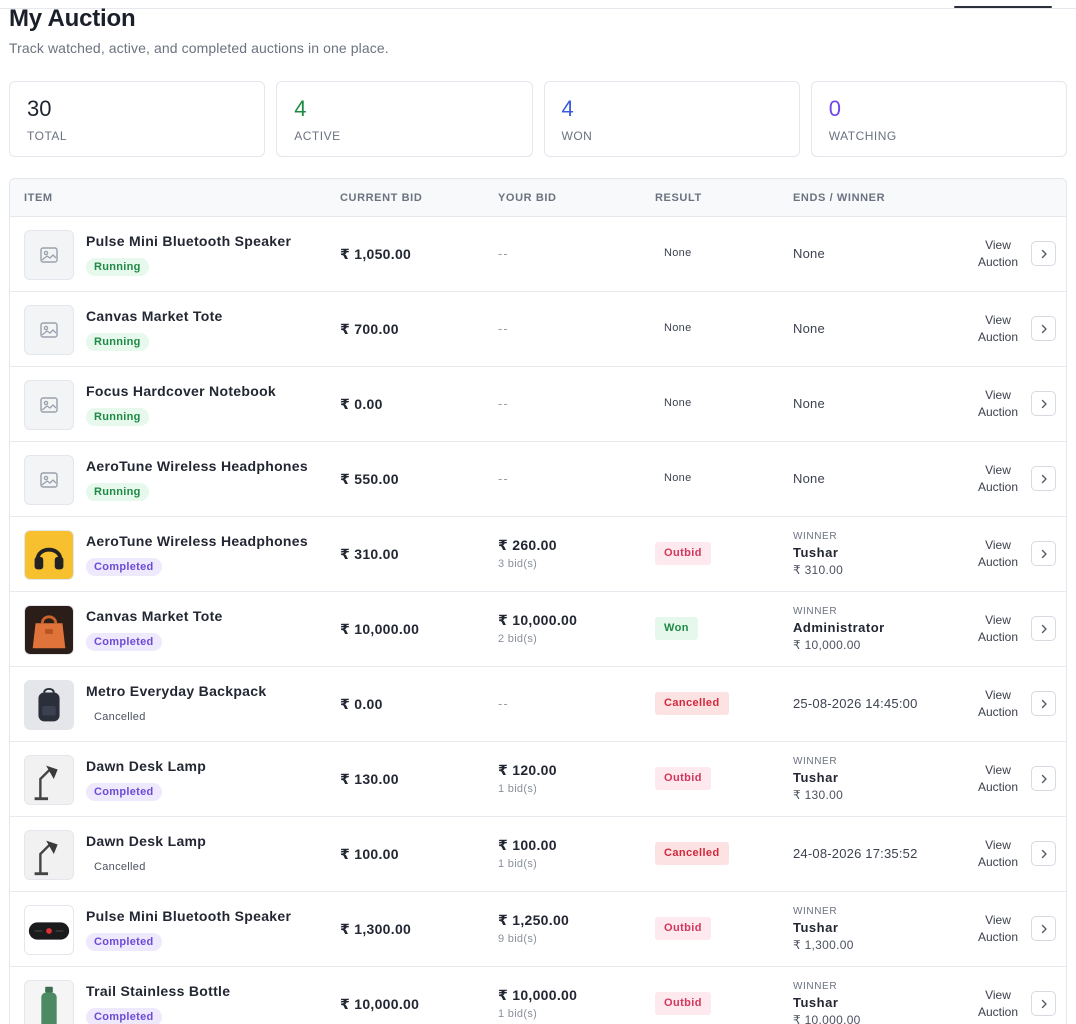  Describe the element at coordinates (527, 198) in the screenshot. I see `column-header-your-bid: YOUR BID` at that location.